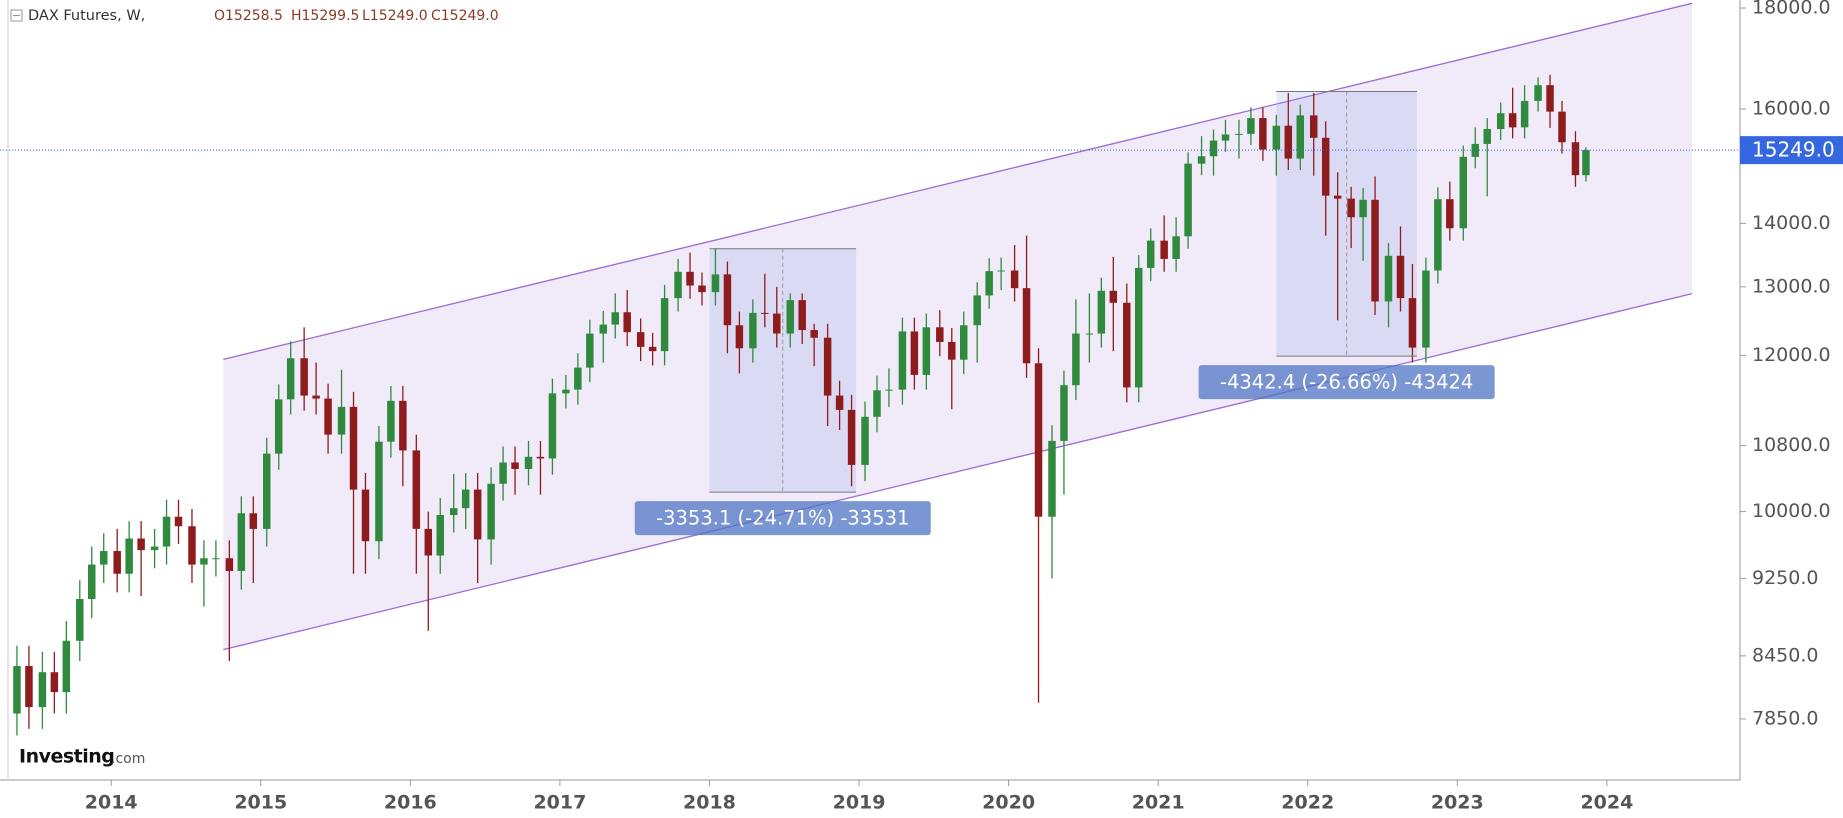 The height and width of the screenshot is (818, 1843). What do you see at coordinates (128, 759) in the screenshot?
I see `logo-suffix: .com` at bounding box center [128, 759].